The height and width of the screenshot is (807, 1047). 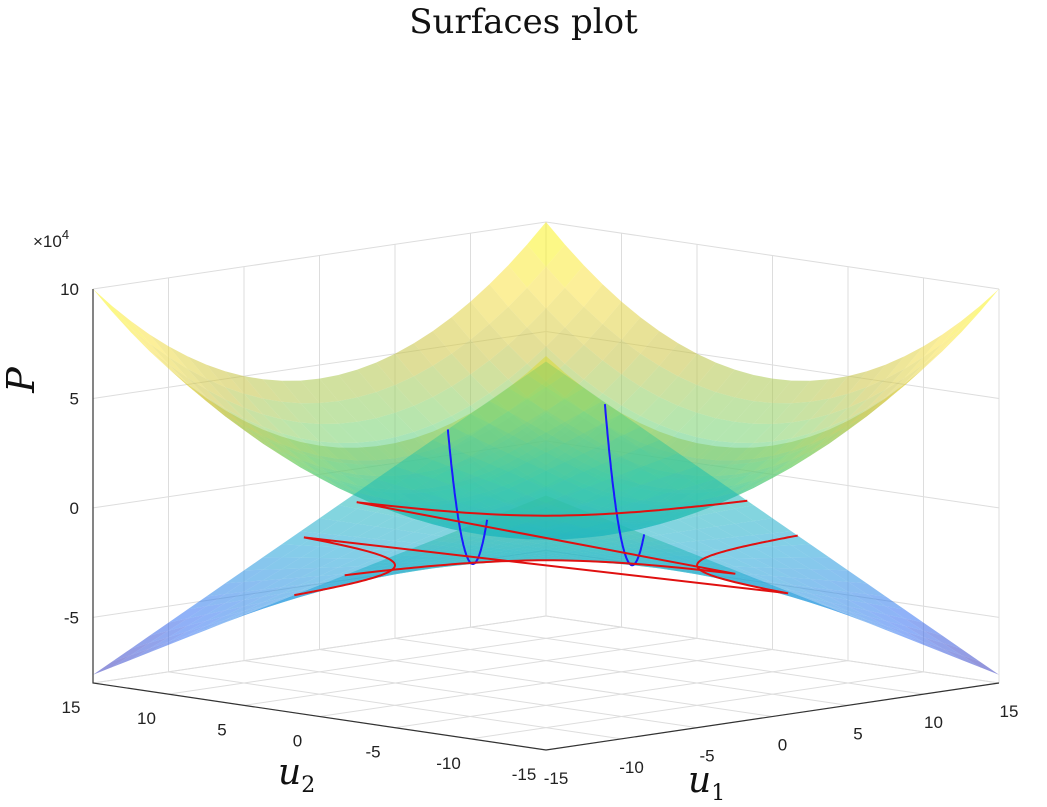 I want to click on y-tick-label: 10, so click(x=146, y=718).